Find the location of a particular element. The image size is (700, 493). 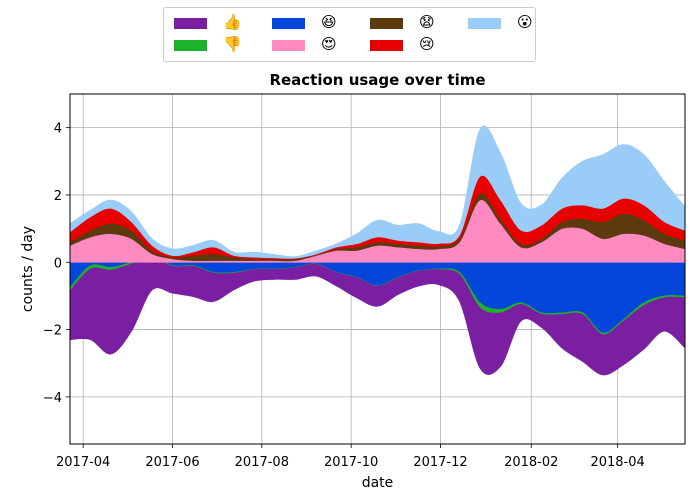

x-axis-label: date is located at coordinates (378, 483).